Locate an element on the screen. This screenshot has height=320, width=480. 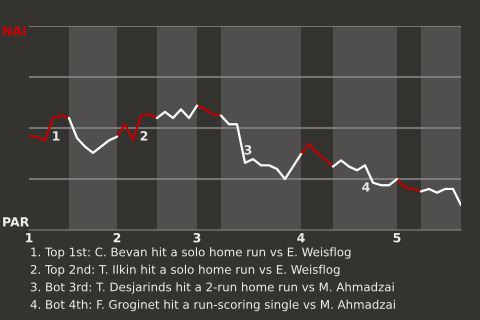
annotation: 2 is located at coordinates (144, 135).